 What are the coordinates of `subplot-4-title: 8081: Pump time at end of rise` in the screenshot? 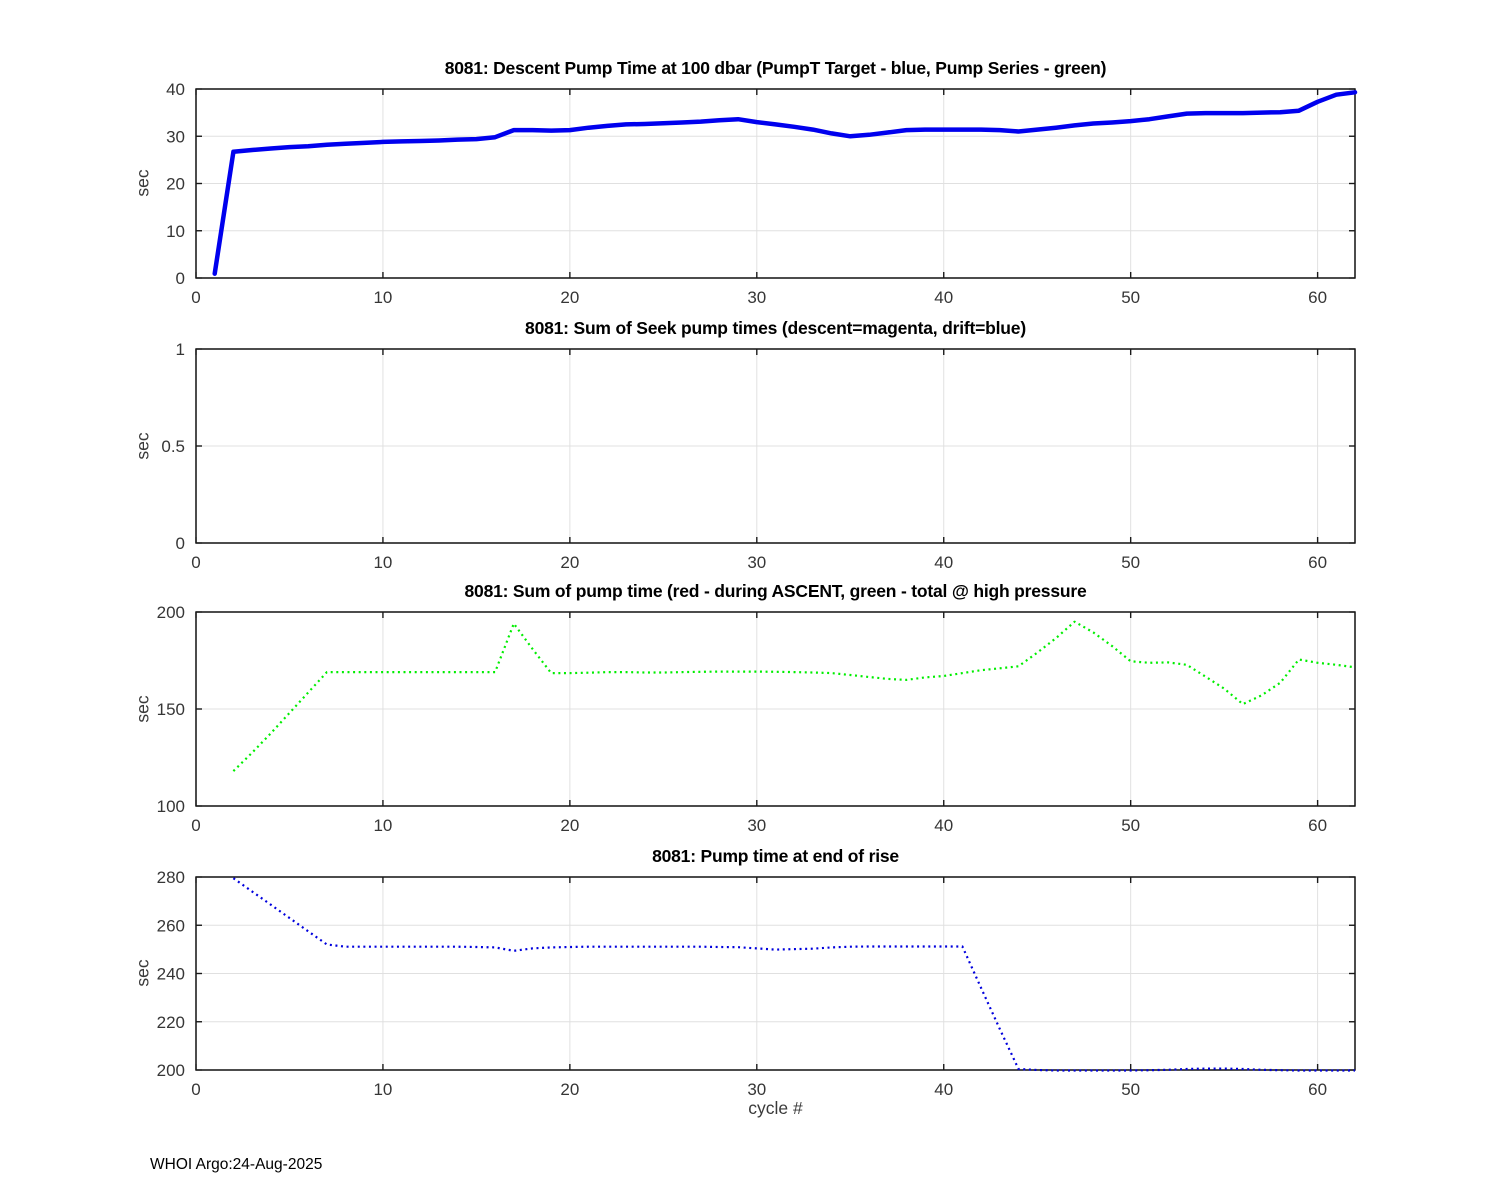 It's located at (775, 856).